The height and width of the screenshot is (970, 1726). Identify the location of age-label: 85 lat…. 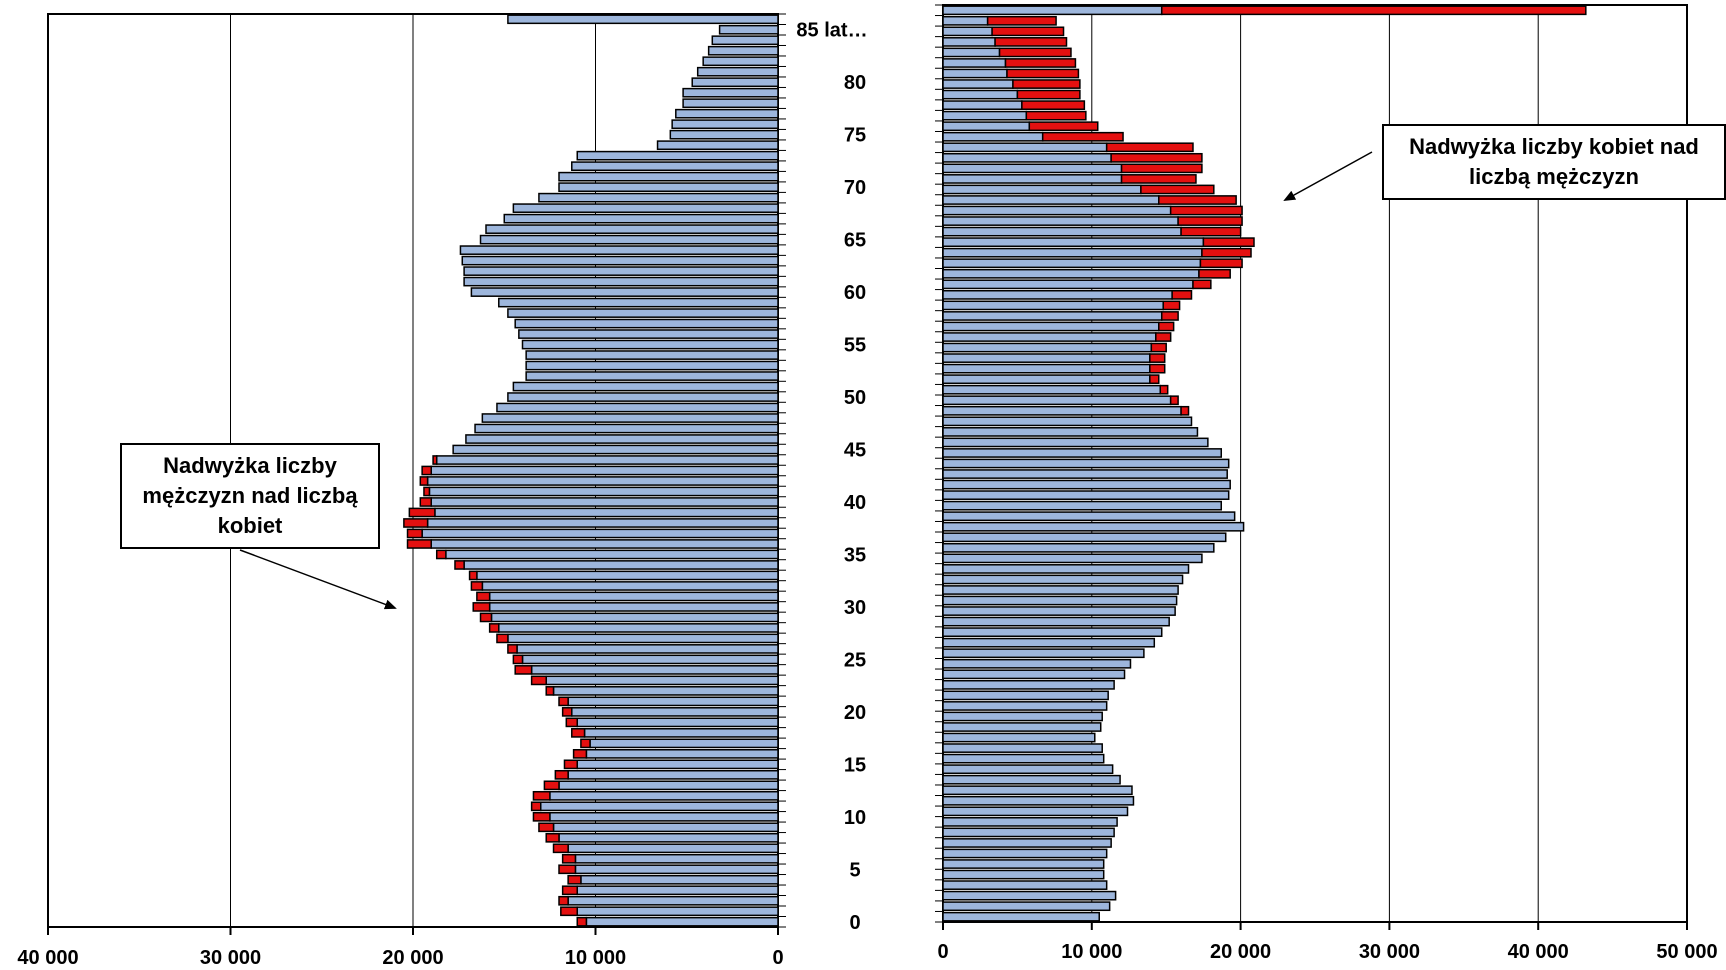
(831, 31).